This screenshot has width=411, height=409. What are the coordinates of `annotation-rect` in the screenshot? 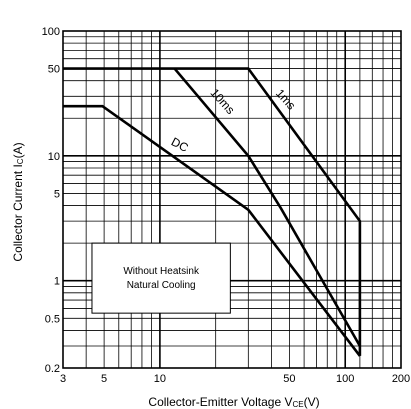 It's located at (161, 278).